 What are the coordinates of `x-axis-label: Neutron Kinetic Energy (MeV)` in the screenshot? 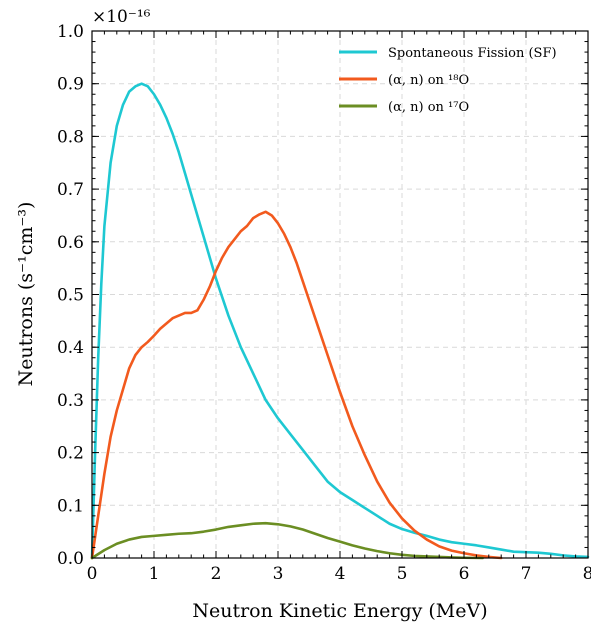 It's located at (339, 611).